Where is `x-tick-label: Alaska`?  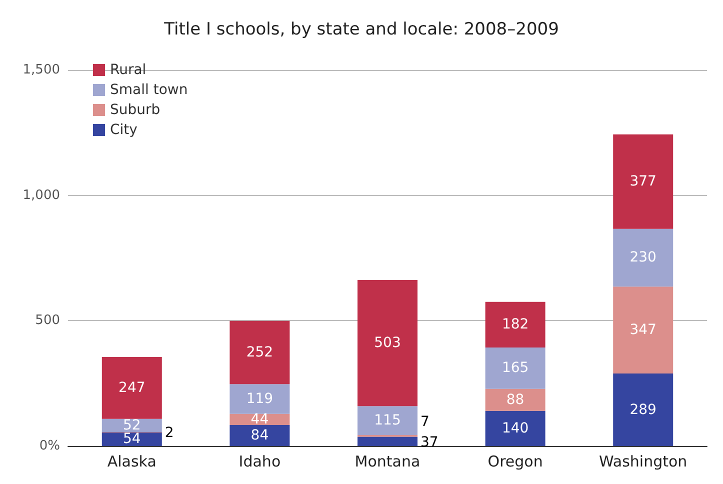 x-tick-label: Alaska is located at coordinates (131, 461).